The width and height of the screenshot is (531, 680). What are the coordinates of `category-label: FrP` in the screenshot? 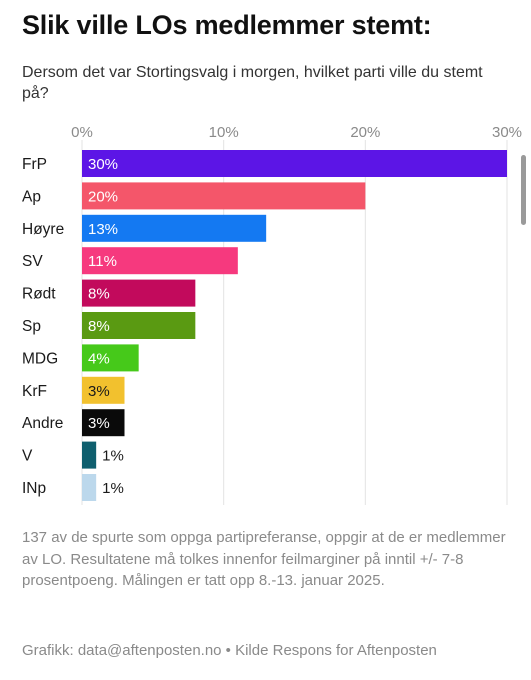 It's located at (34, 164).